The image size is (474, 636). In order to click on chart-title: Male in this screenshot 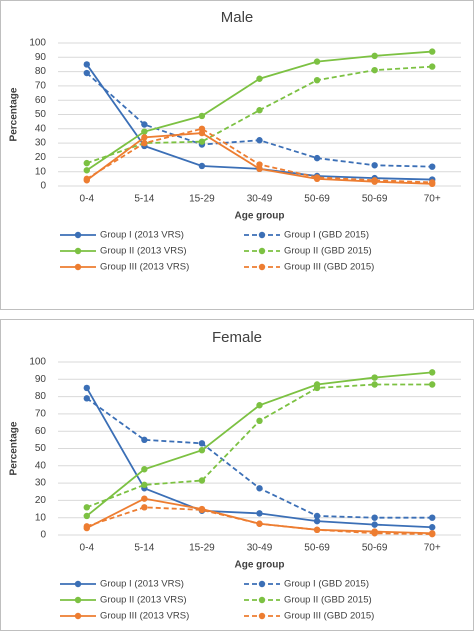, I will do `click(237, 17)`.